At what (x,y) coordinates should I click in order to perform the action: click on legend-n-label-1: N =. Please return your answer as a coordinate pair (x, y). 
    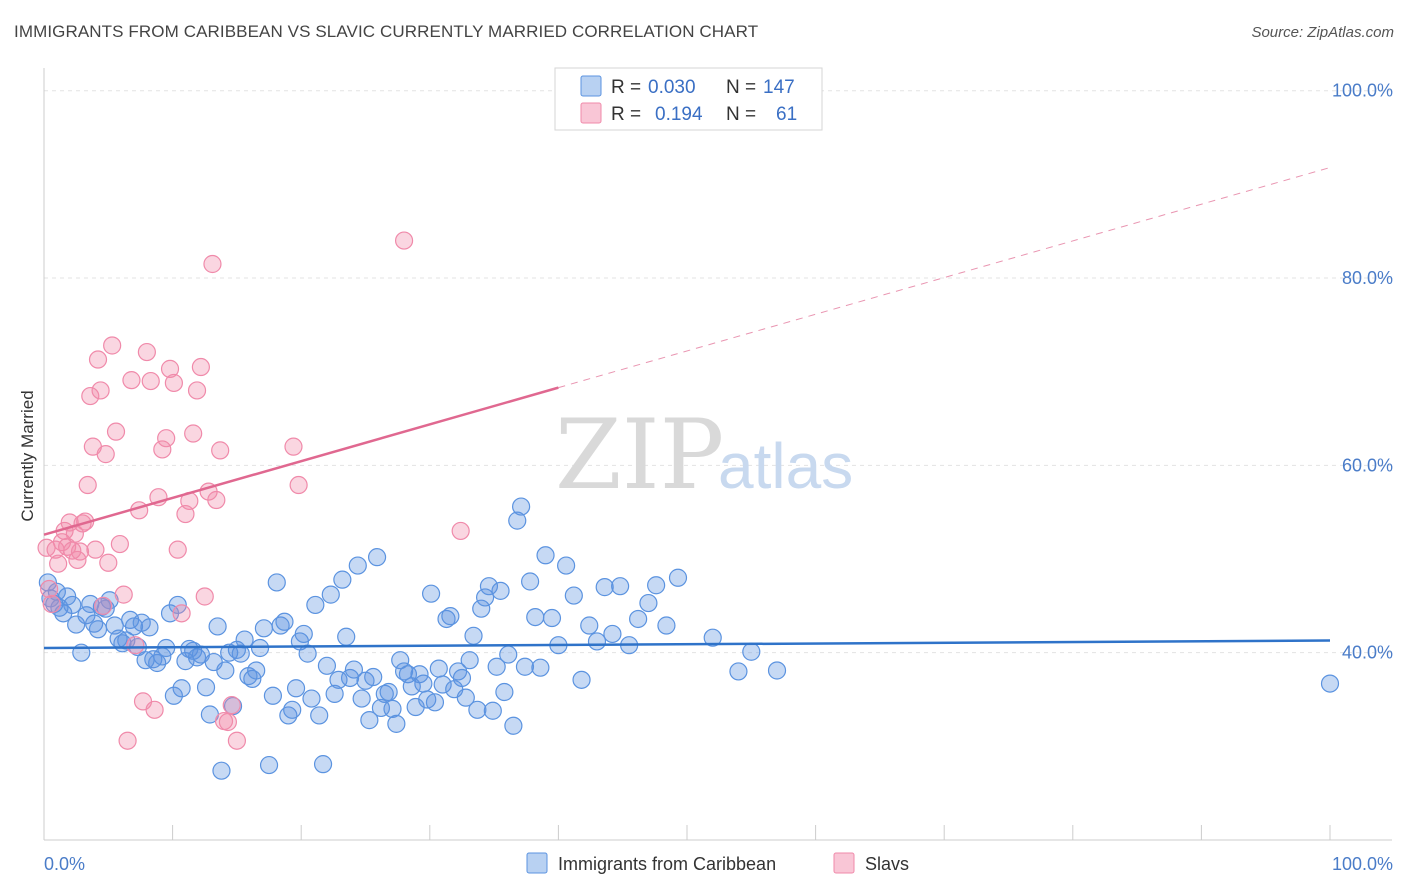
    Looking at the image, I should click on (741, 87).